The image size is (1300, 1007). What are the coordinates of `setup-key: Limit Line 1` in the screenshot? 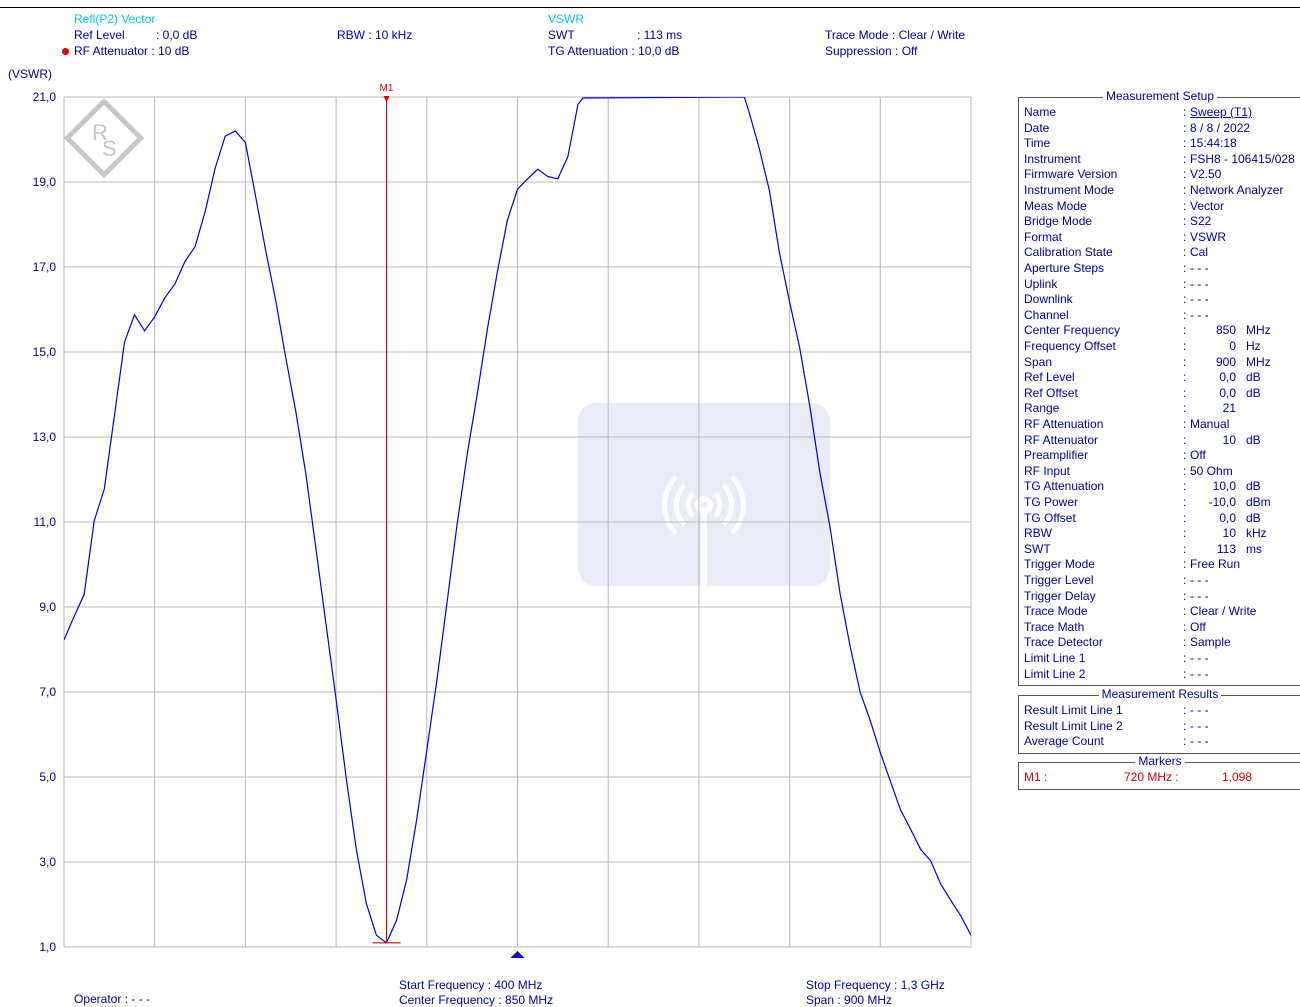 It's located at (1055, 658).